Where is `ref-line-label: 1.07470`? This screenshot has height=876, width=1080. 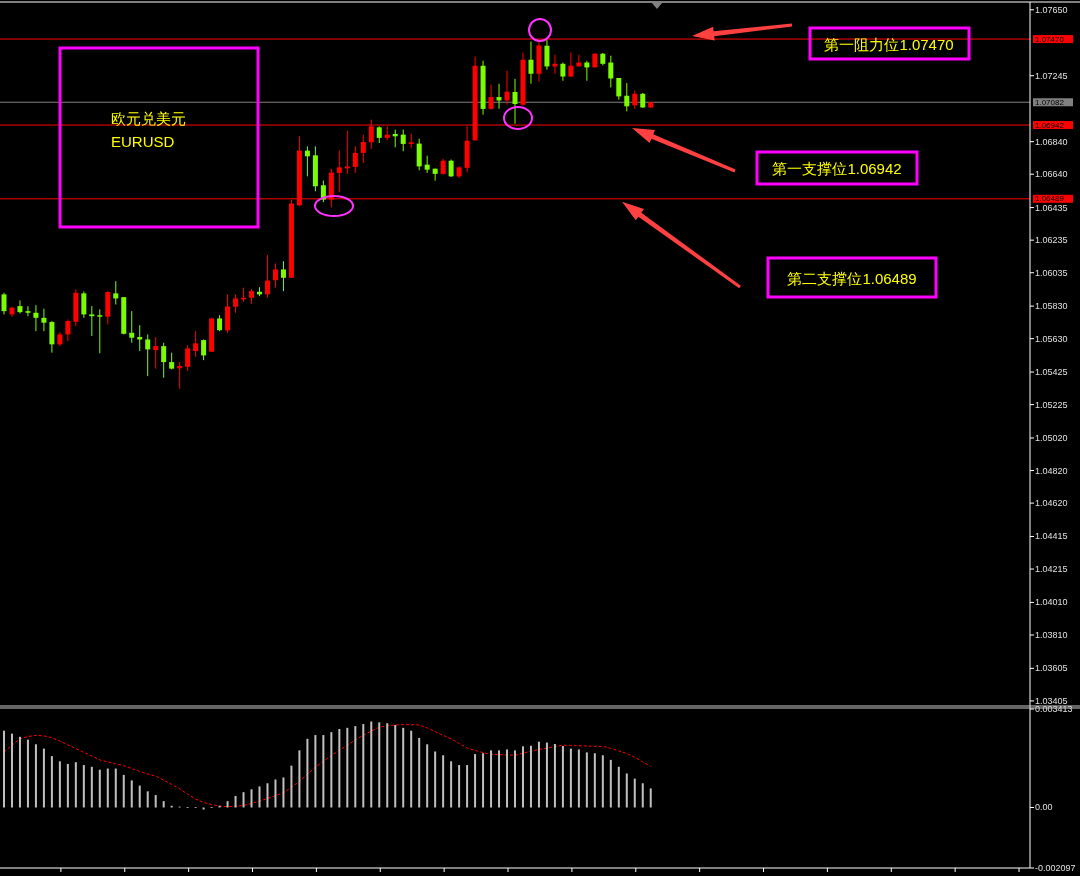 ref-line-label: 1.07470 is located at coordinates (1050, 39).